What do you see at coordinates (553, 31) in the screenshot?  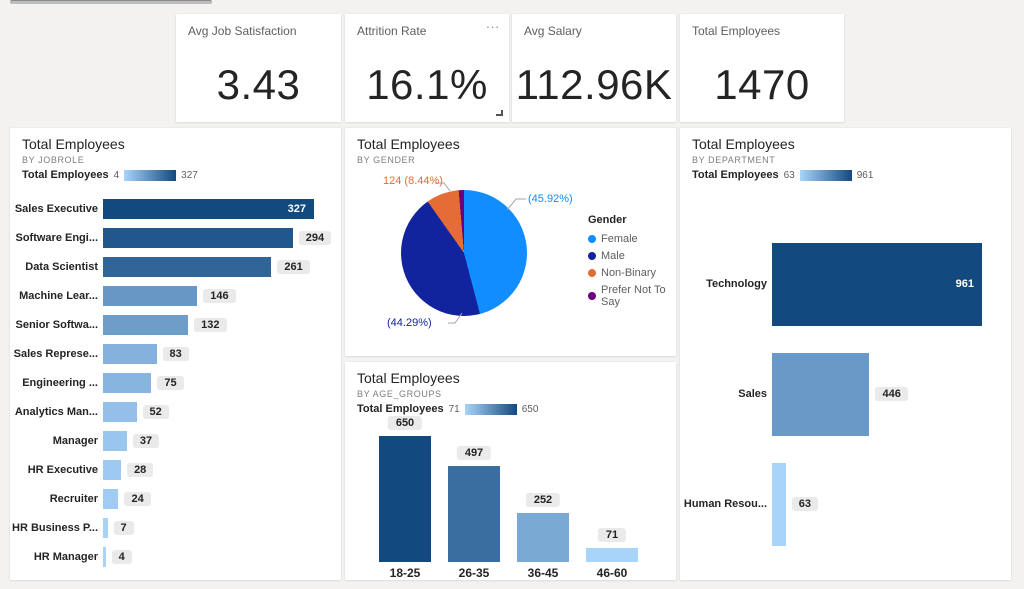 I see `kpi-title: Avg Salary` at bounding box center [553, 31].